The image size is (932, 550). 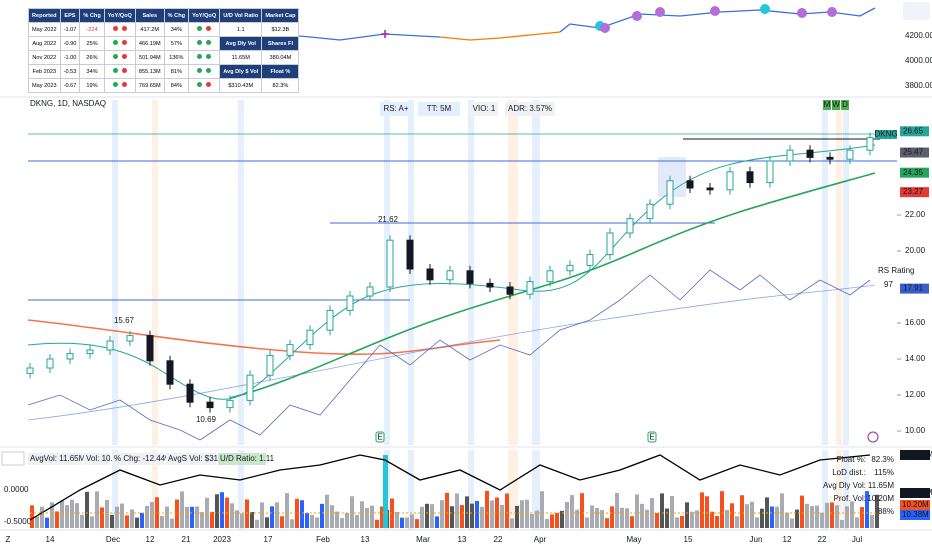 I want to click on price-tag-label: 23.27, so click(x=913, y=191).